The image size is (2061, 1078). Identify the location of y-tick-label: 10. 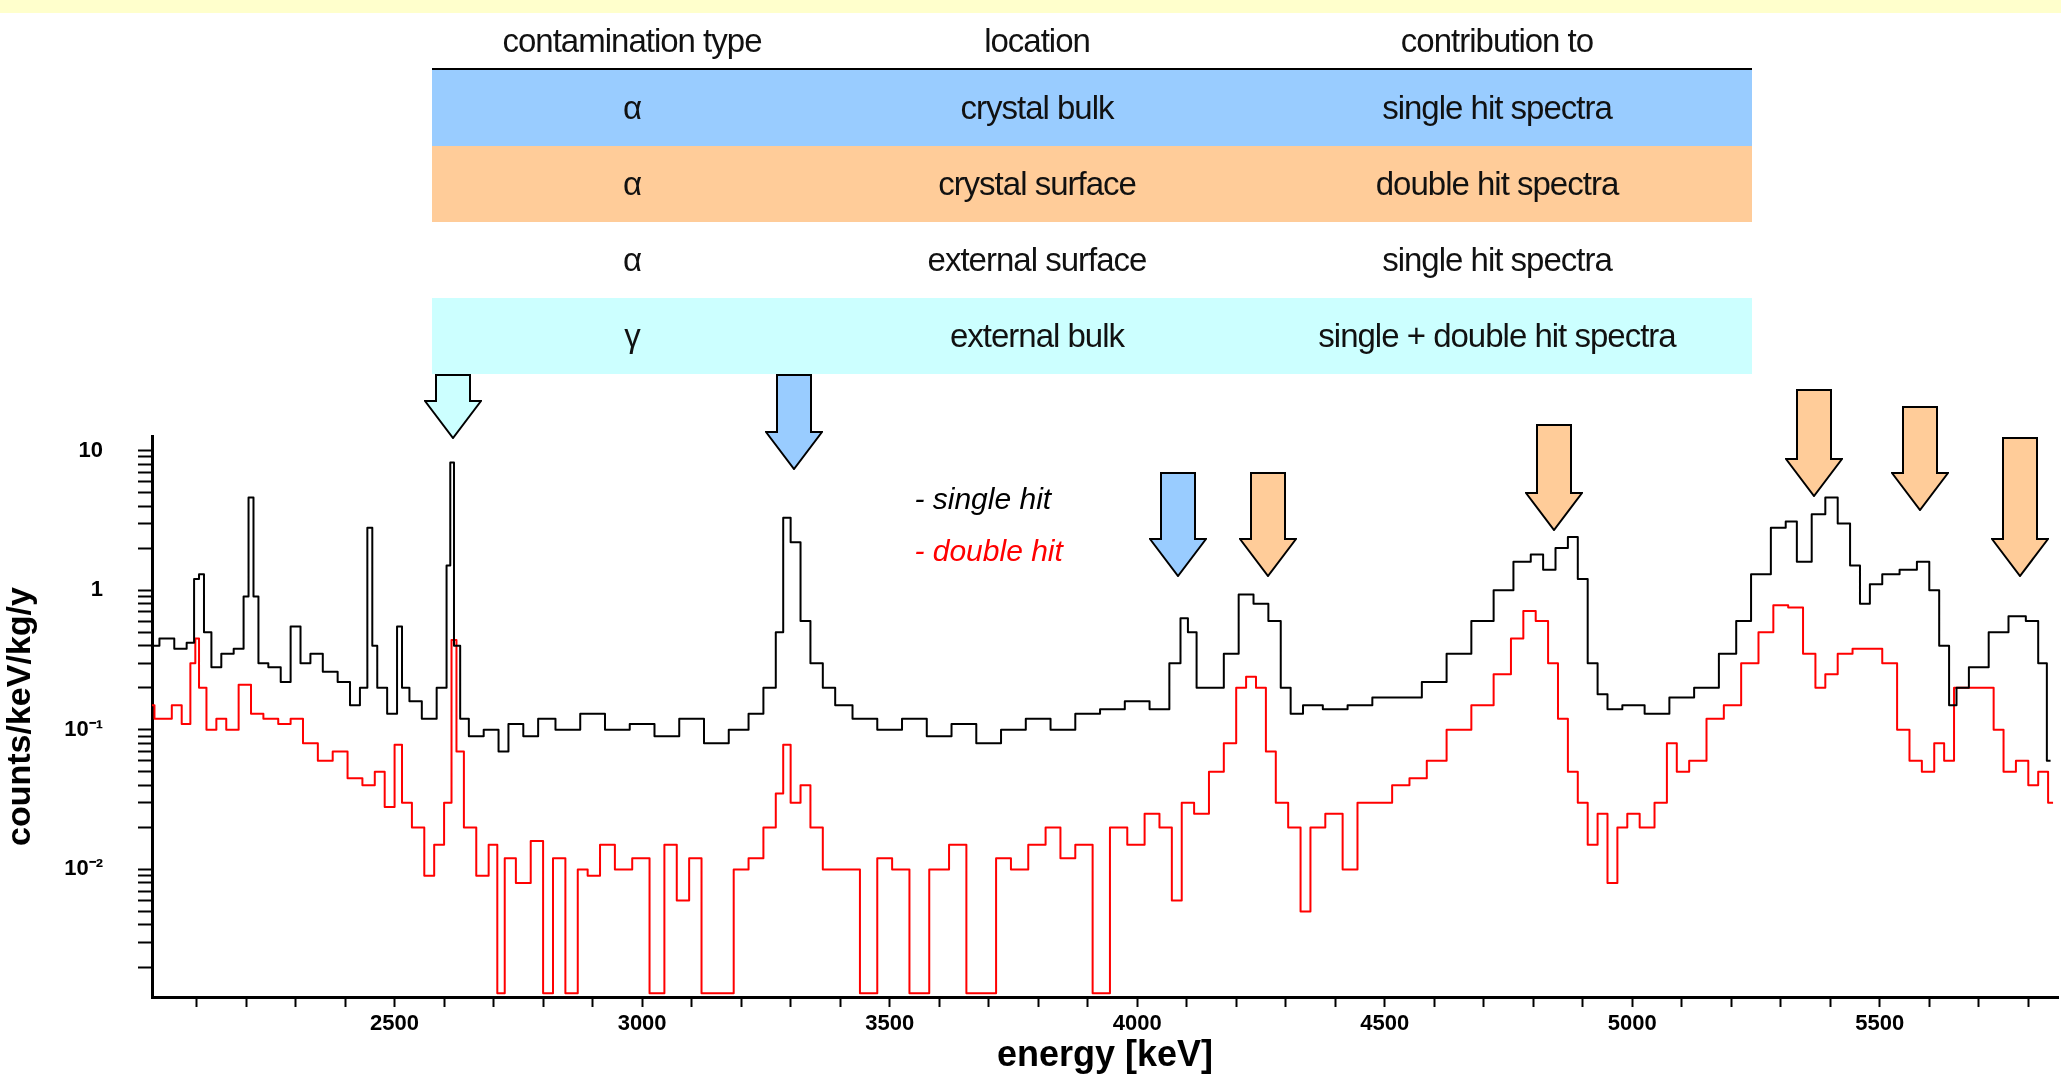
(90, 449).